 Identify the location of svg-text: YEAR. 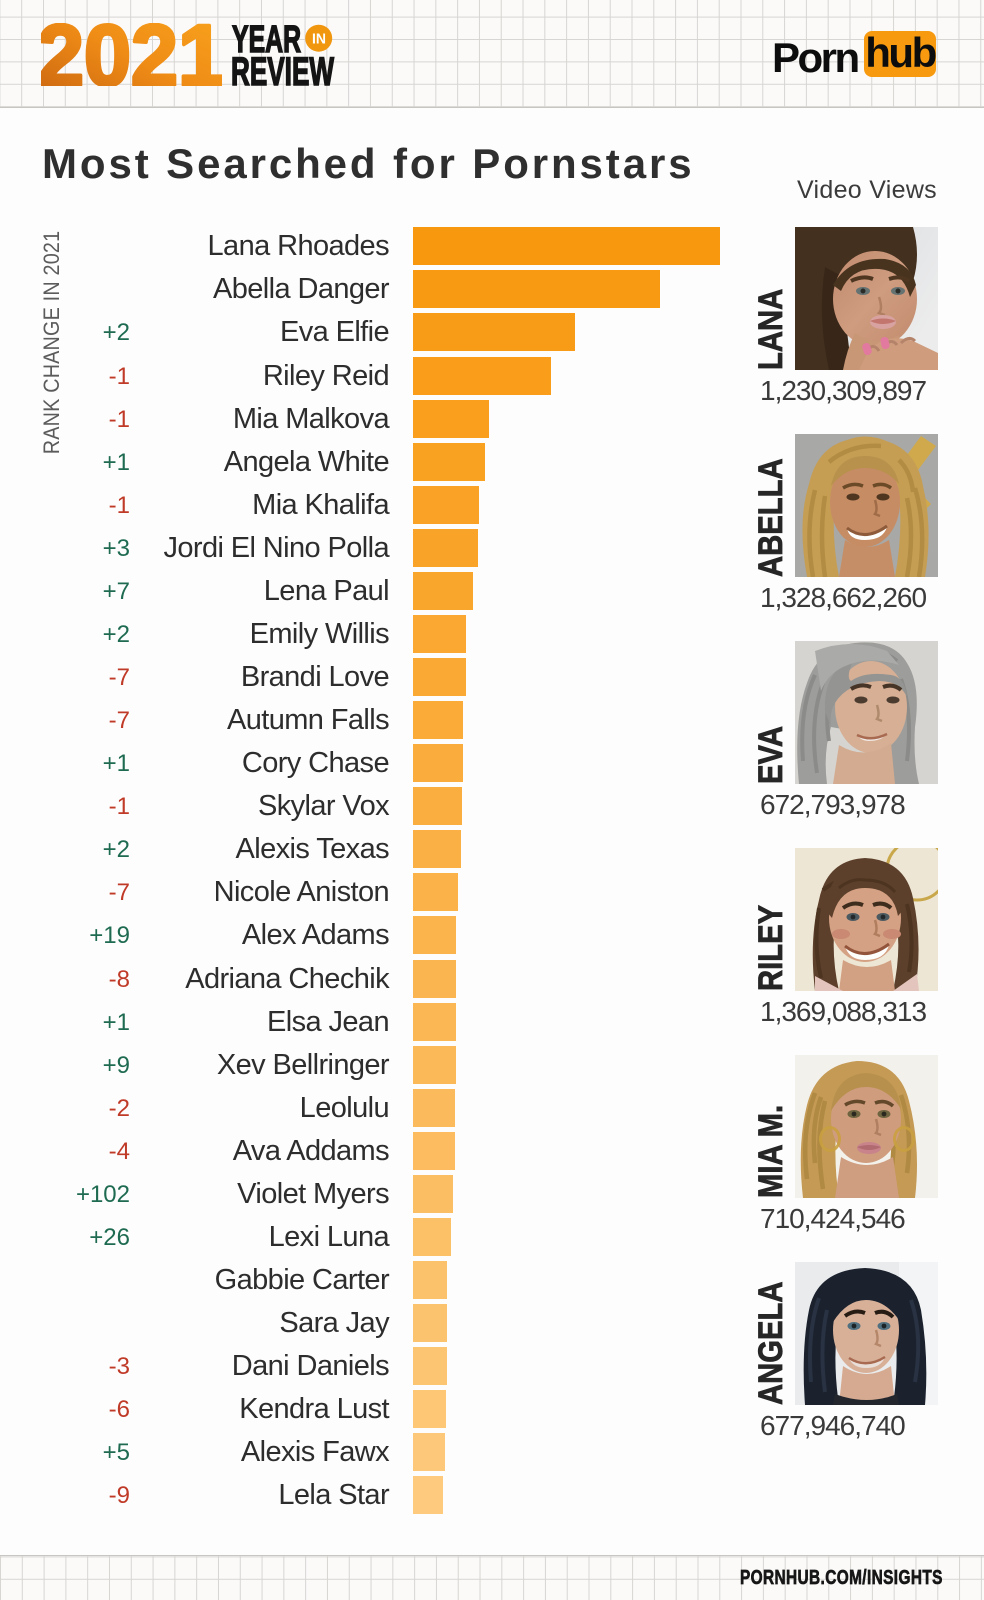
(266, 41).